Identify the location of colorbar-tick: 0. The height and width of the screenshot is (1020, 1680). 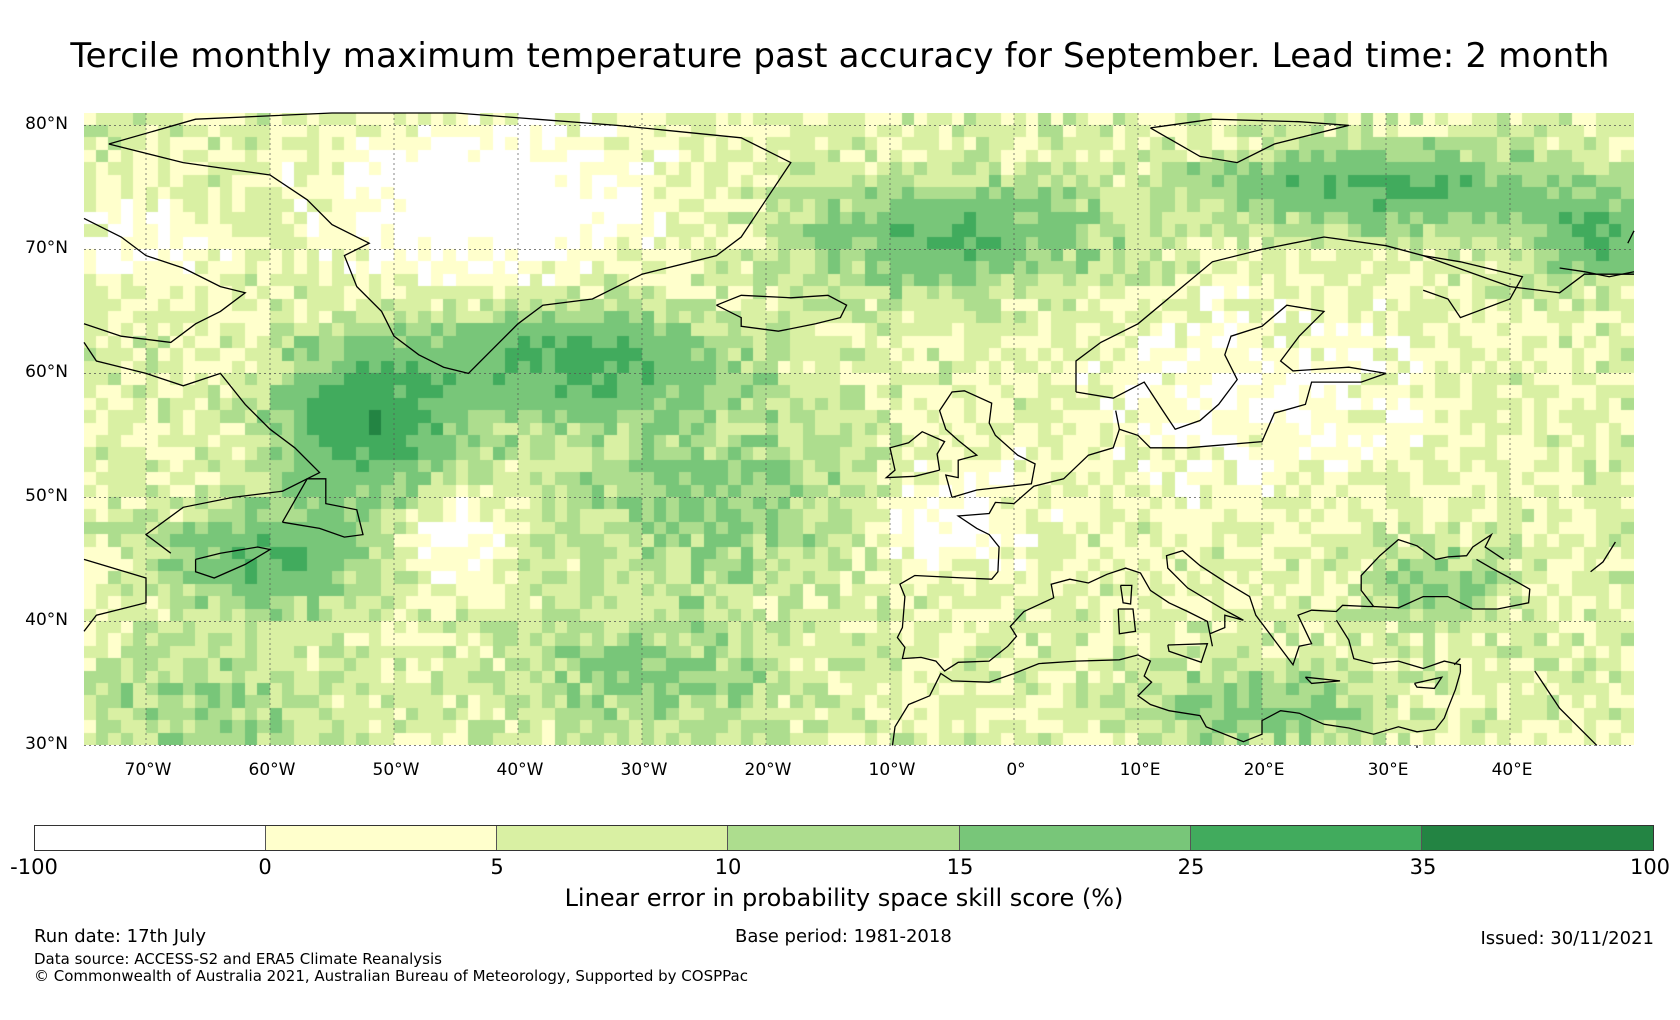
(265, 867).